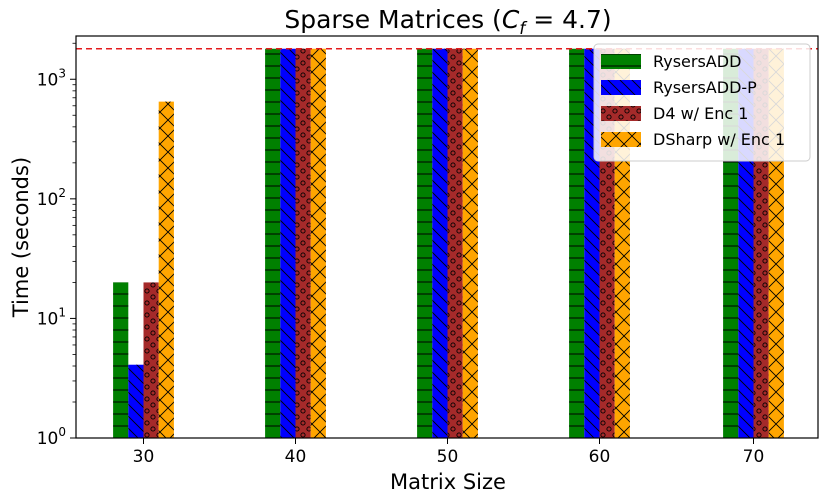  What do you see at coordinates (51, 317) in the screenshot?
I see `y-tick-label: 10¹` at bounding box center [51, 317].